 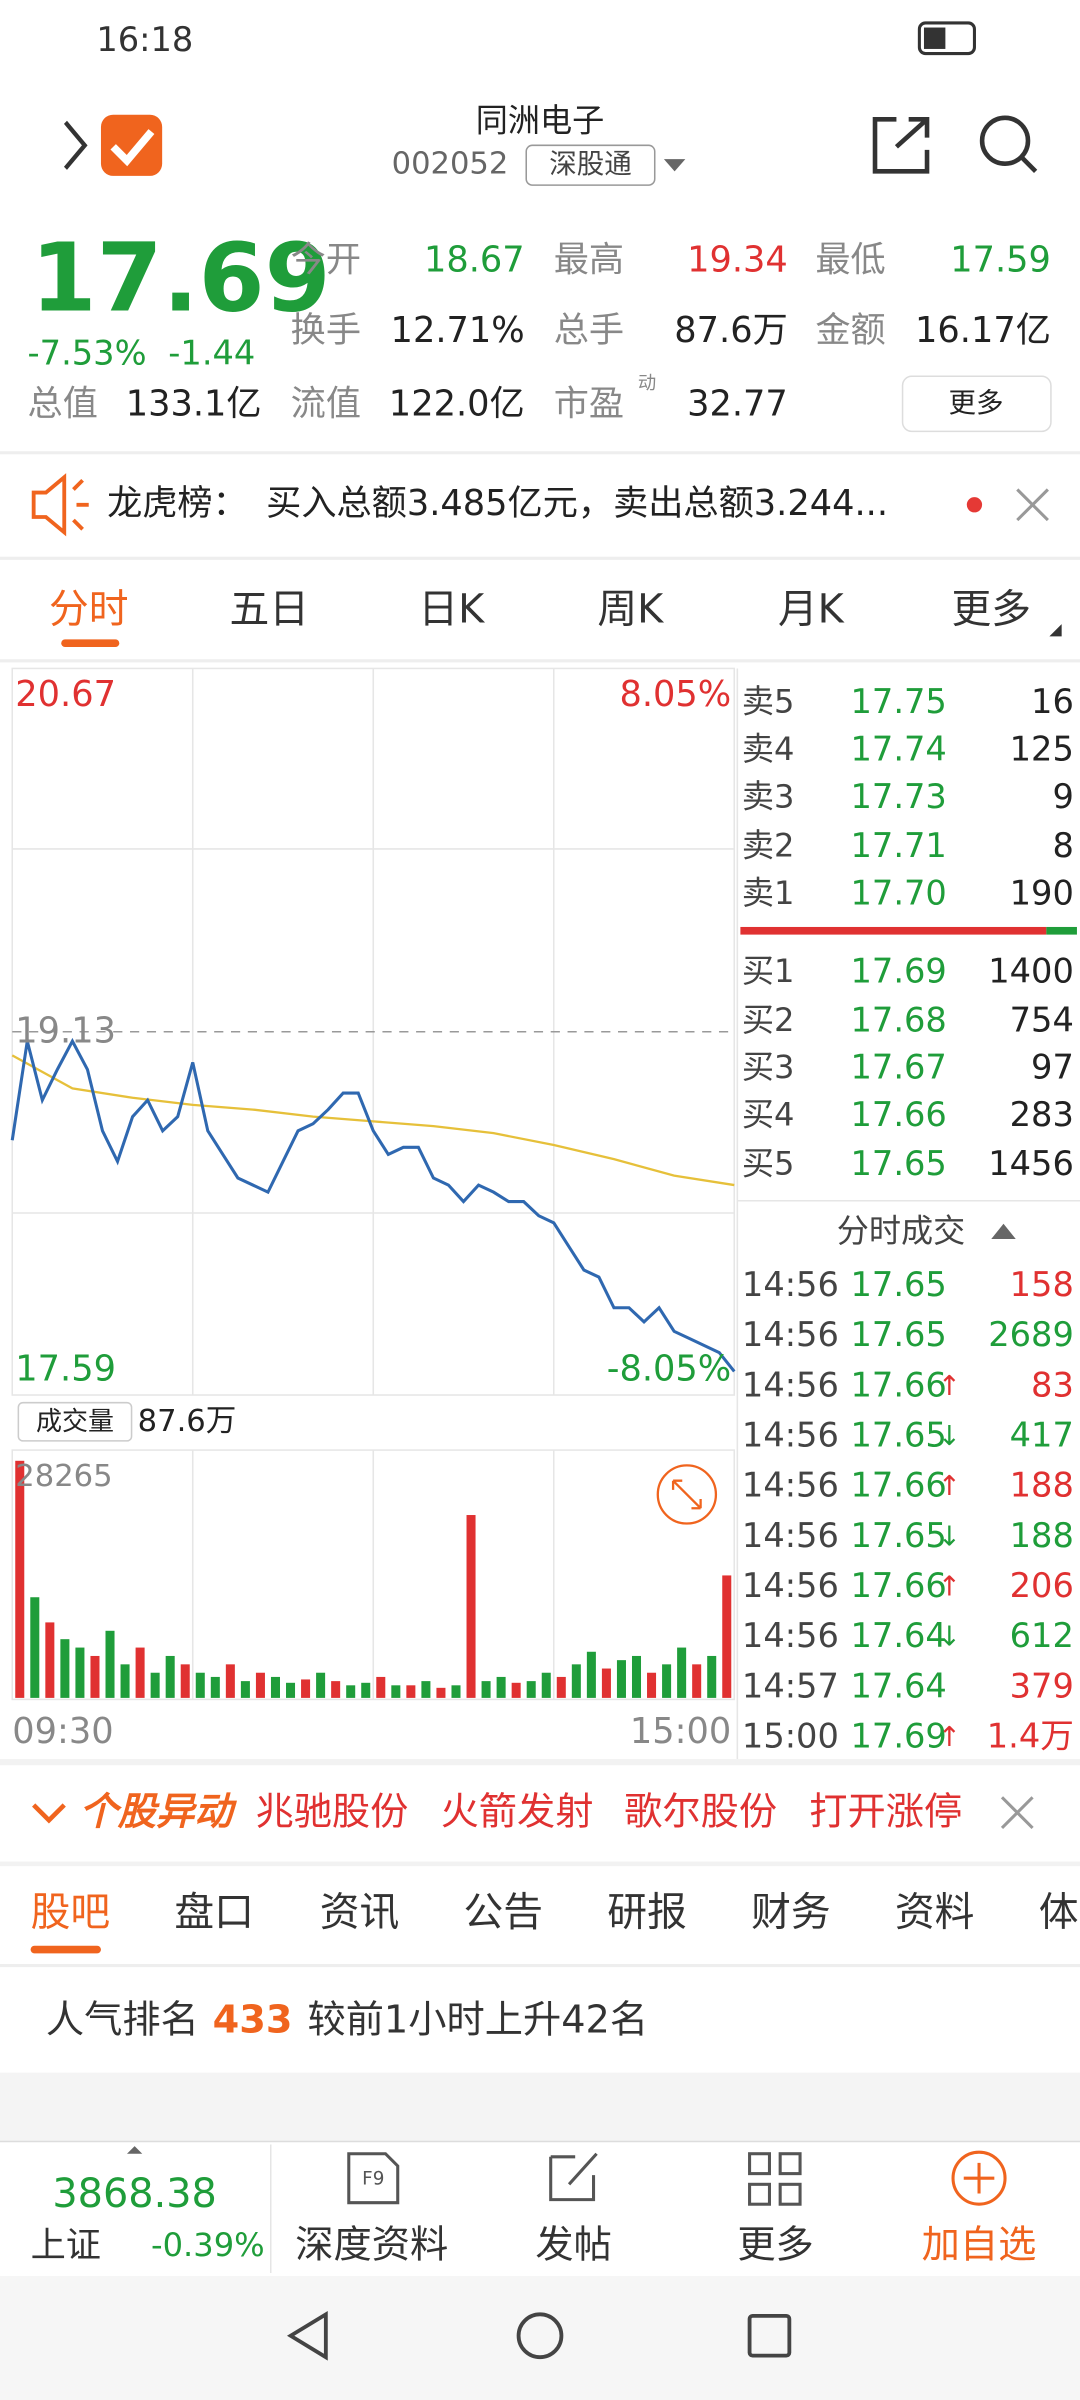 What do you see at coordinates (790, 1685) in the screenshot?
I see `trade-time: 14:57` at bounding box center [790, 1685].